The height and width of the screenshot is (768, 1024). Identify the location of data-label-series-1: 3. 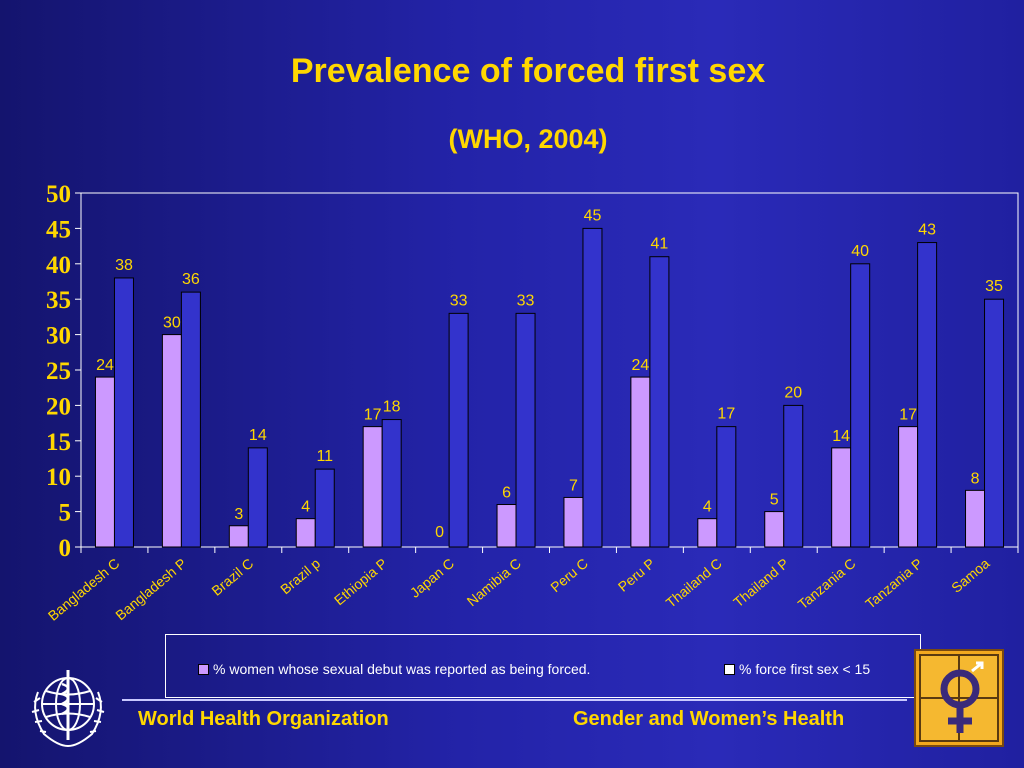
(238, 514).